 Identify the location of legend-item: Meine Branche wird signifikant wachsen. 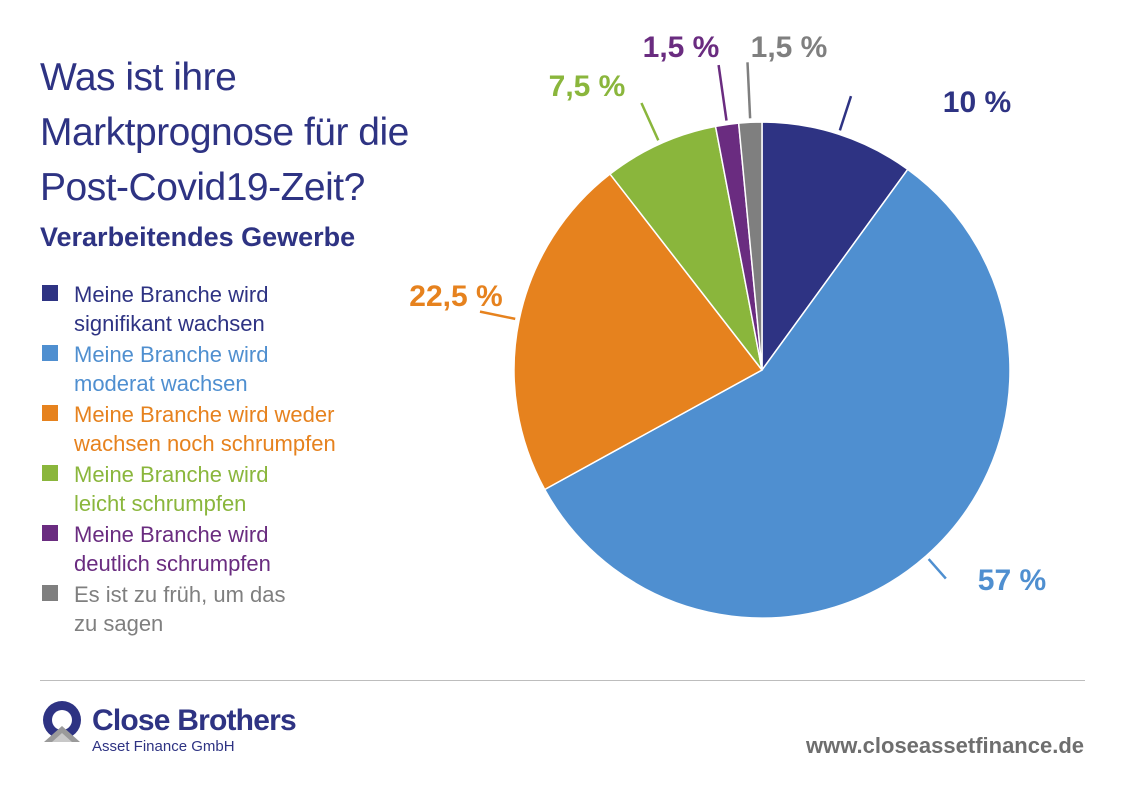
(220, 310).